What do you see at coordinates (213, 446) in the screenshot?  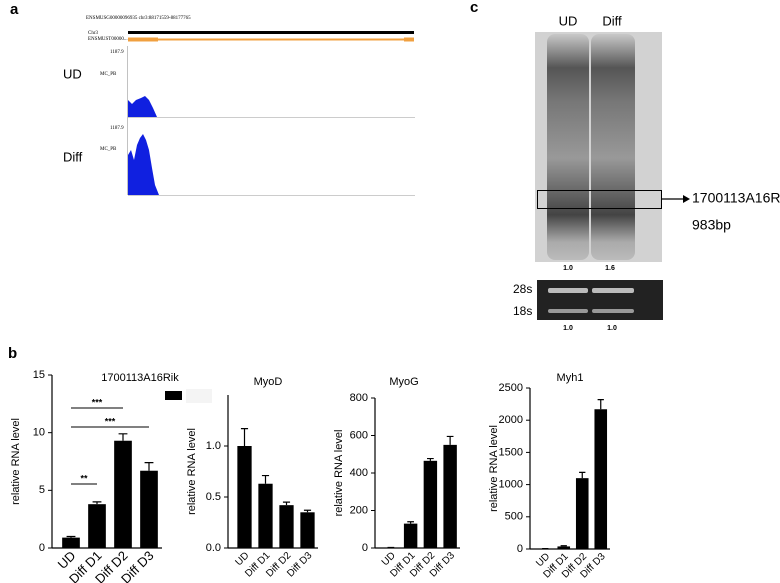 I see `y-tick-label: 1.0` at bounding box center [213, 446].